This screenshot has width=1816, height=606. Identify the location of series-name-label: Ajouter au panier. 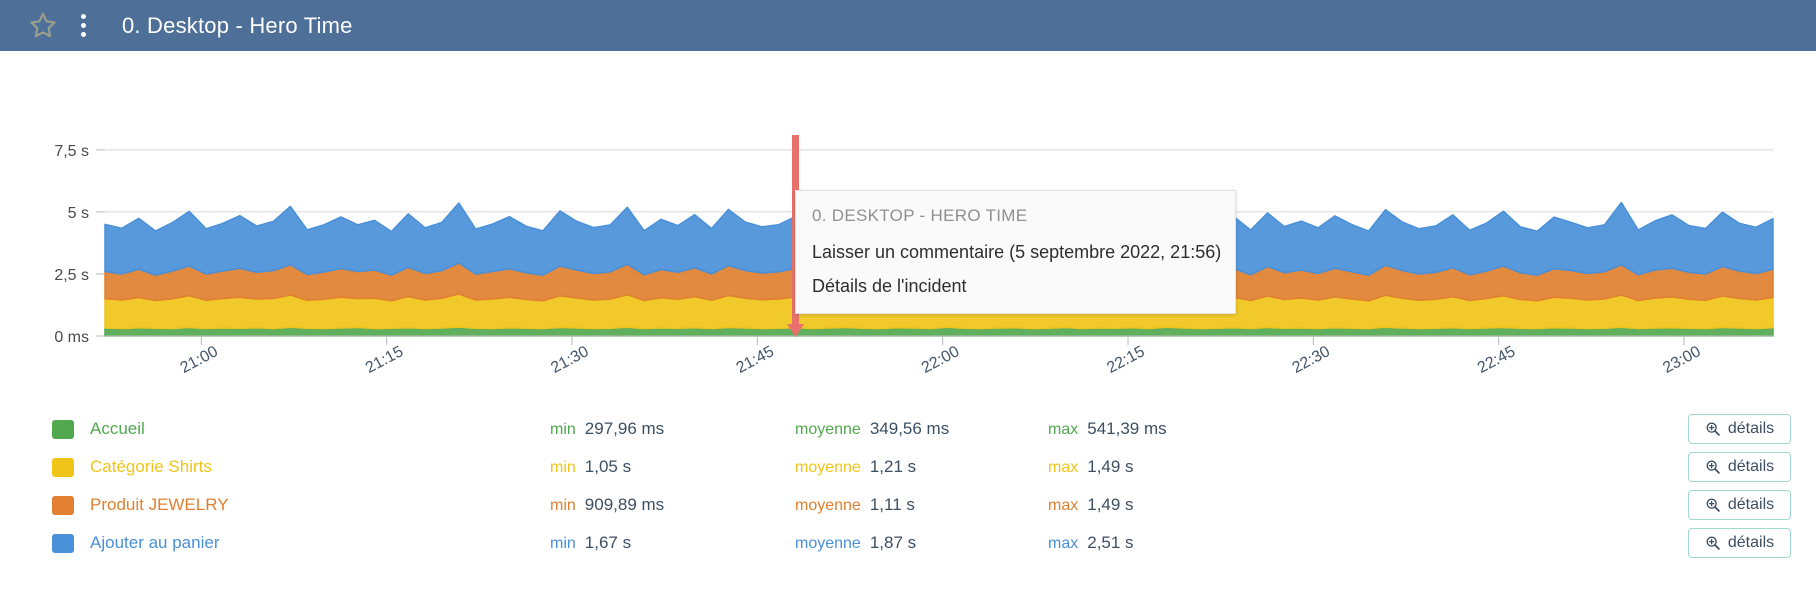
(155, 542).